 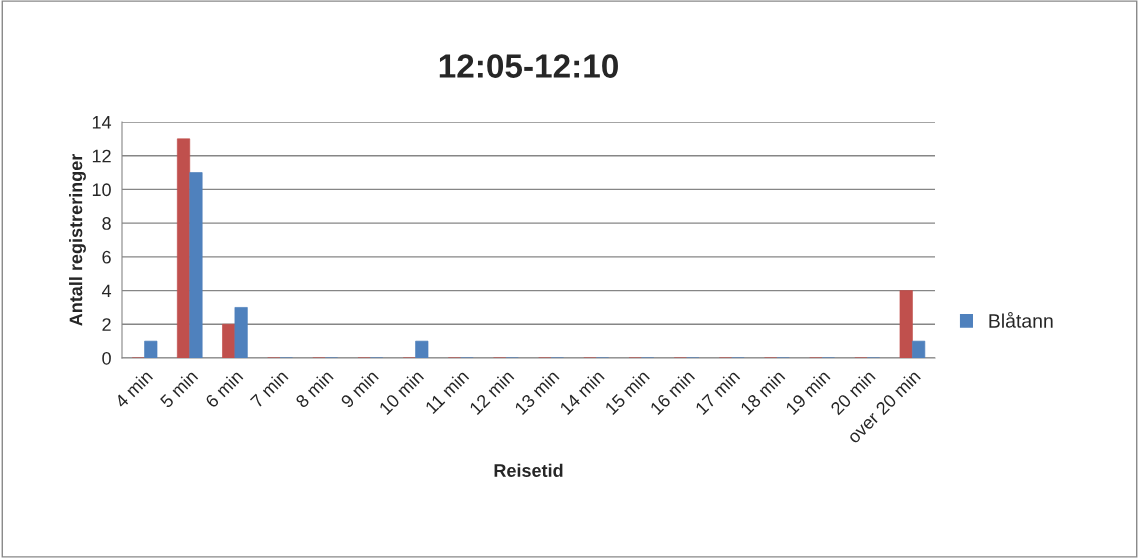 What do you see at coordinates (1021, 319) in the screenshot?
I see `legend-label: Blåtann` at bounding box center [1021, 319].